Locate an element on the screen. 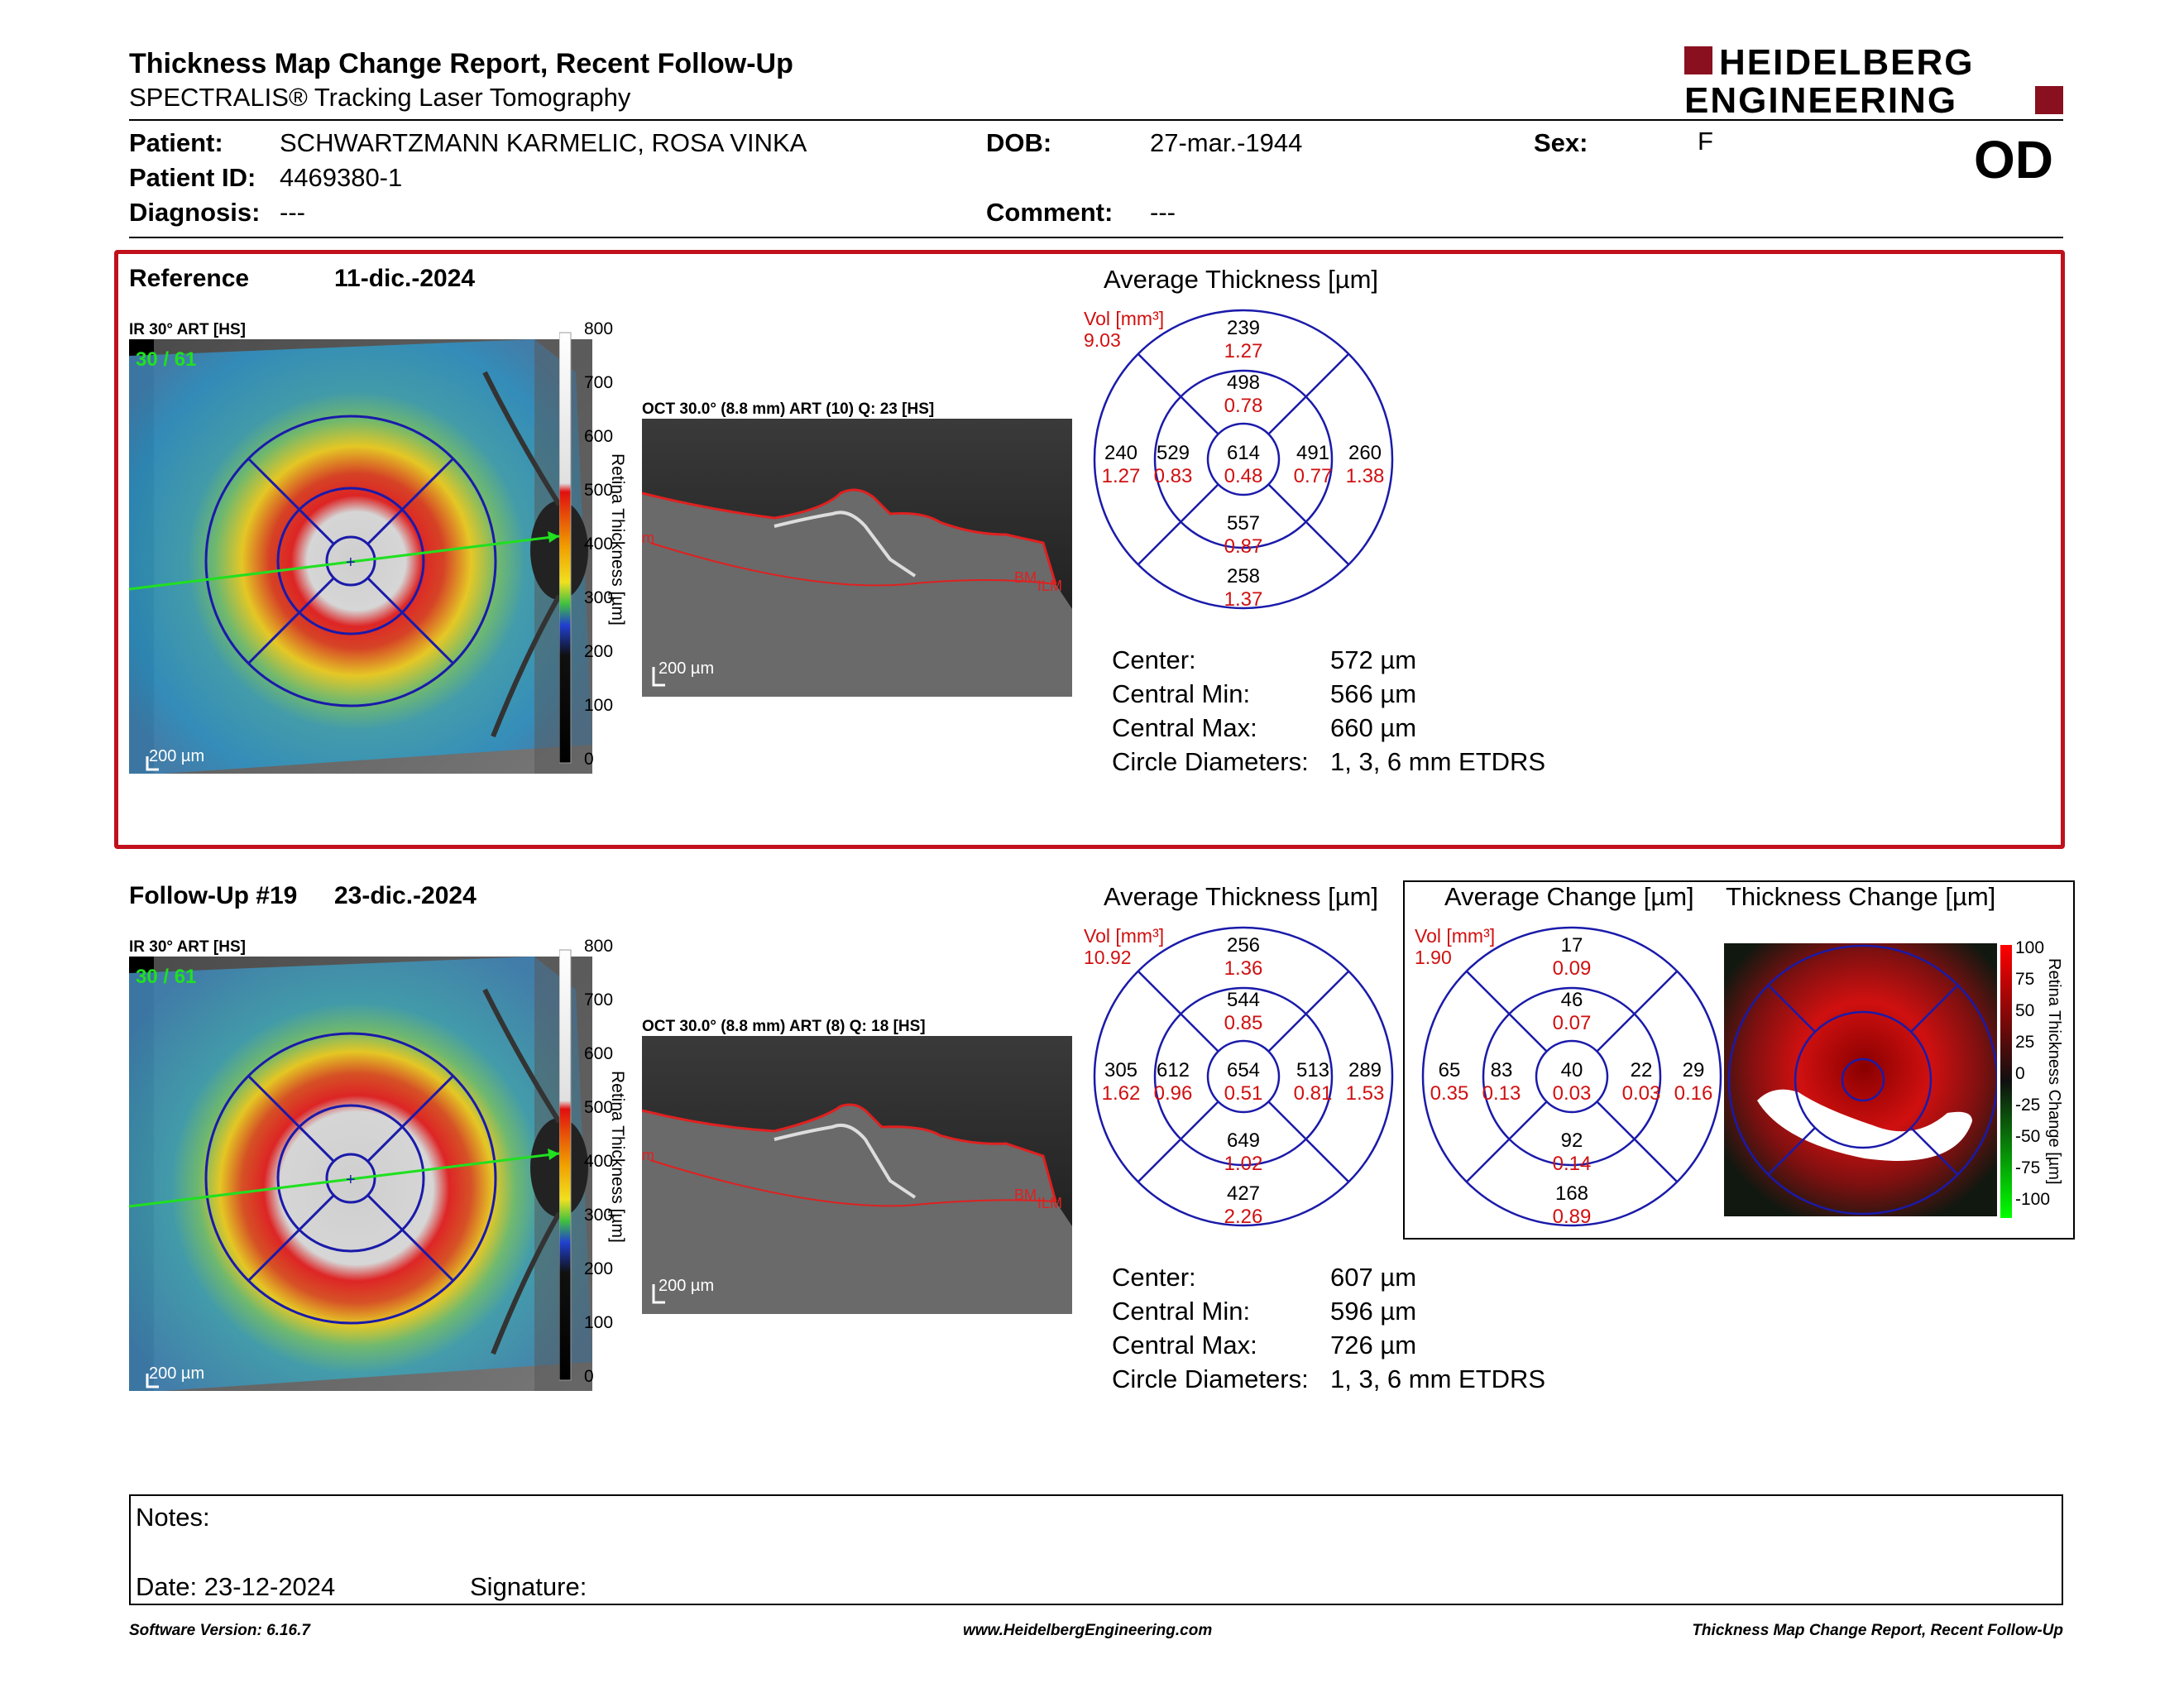  svg-text: 0.13 is located at coordinates (1501, 1093).